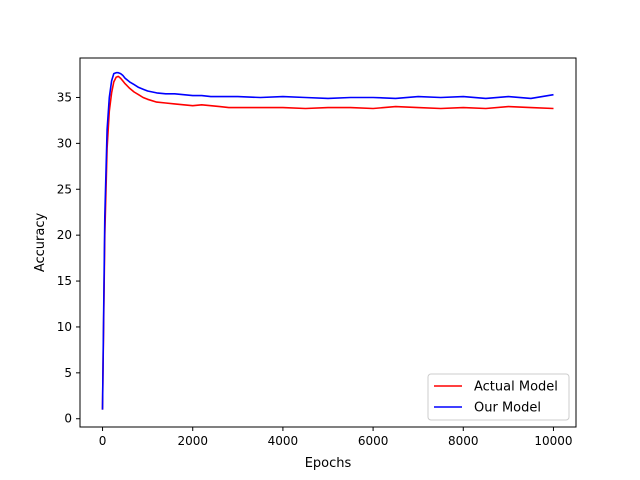 Image resolution: width=640 pixels, height=480 pixels. What do you see at coordinates (64, 143) in the screenshot?
I see `y-tick-label: 30` at bounding box center [64, 143].